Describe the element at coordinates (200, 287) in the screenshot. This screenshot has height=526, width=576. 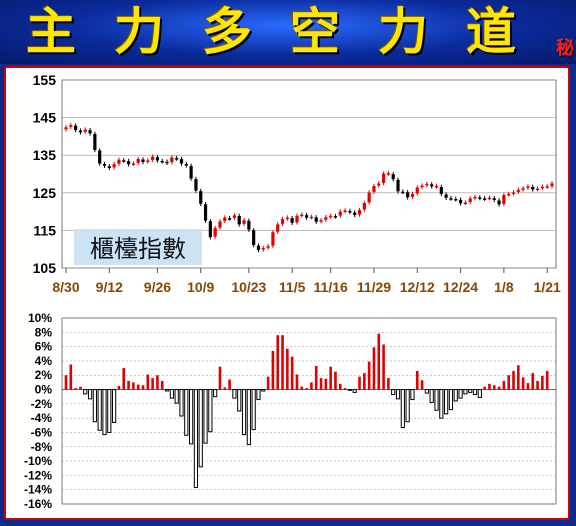
I see `top-xtick-label: 10/9` at that location.